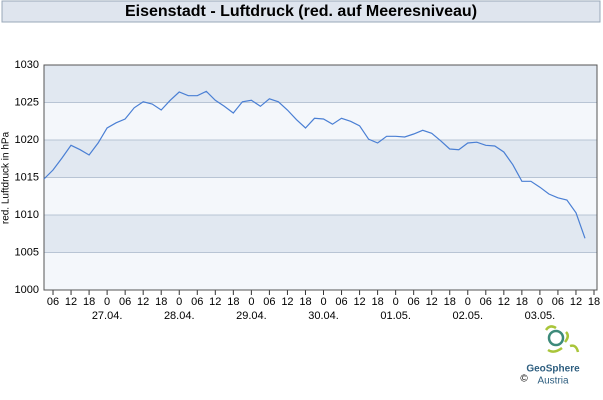 The height and width of the screenshot is (400, 603). What do you see at coordinates (27, 140) in the screenshot?
I see `y-tick-label: 1020` at bounding box center [27, 140].